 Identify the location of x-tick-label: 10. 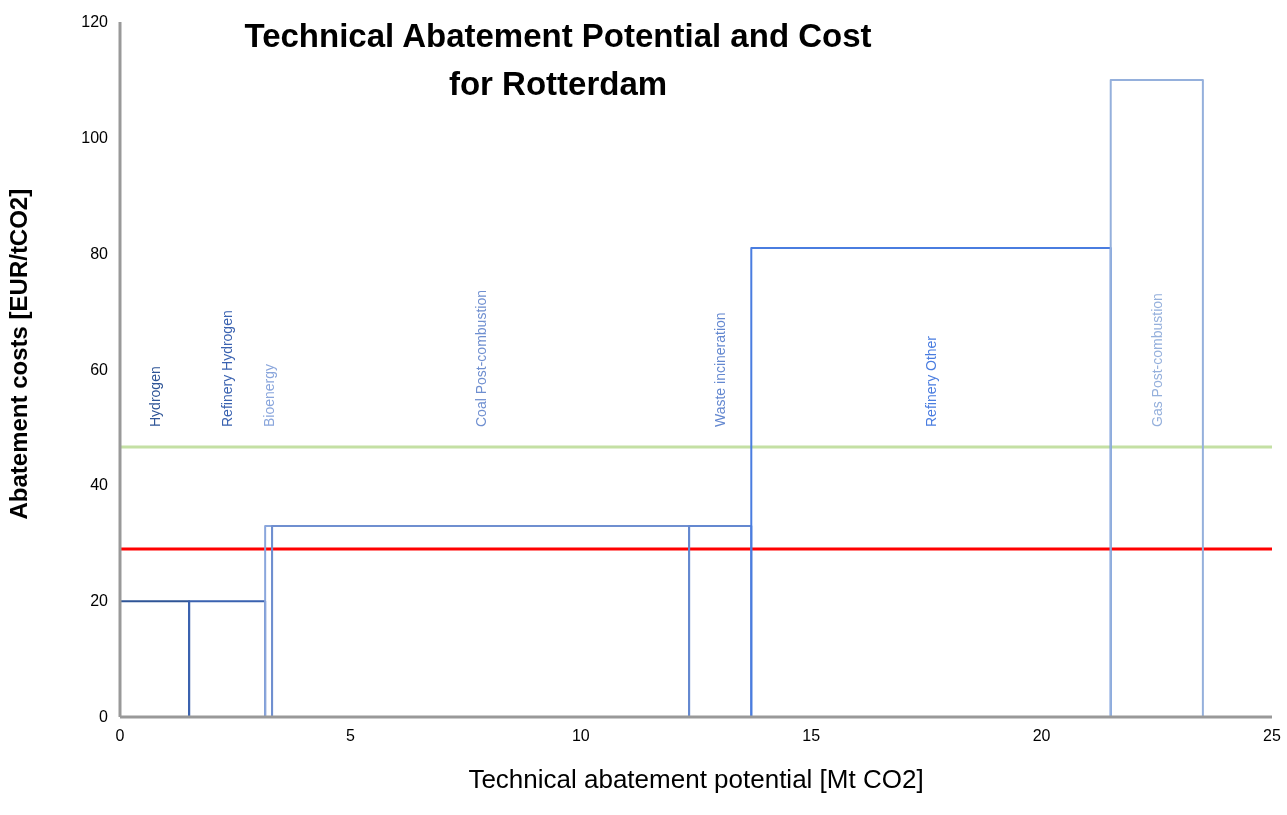
(580, 736).